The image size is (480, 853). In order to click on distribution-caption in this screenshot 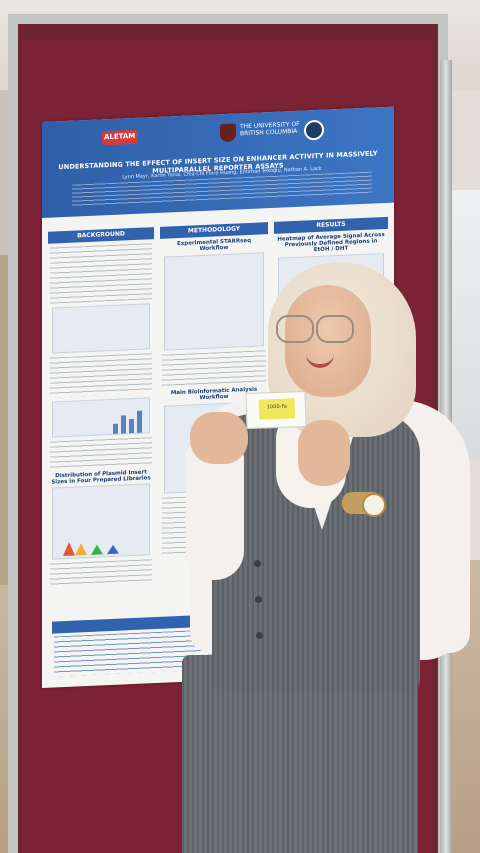, I will do `click(101, 573)`.